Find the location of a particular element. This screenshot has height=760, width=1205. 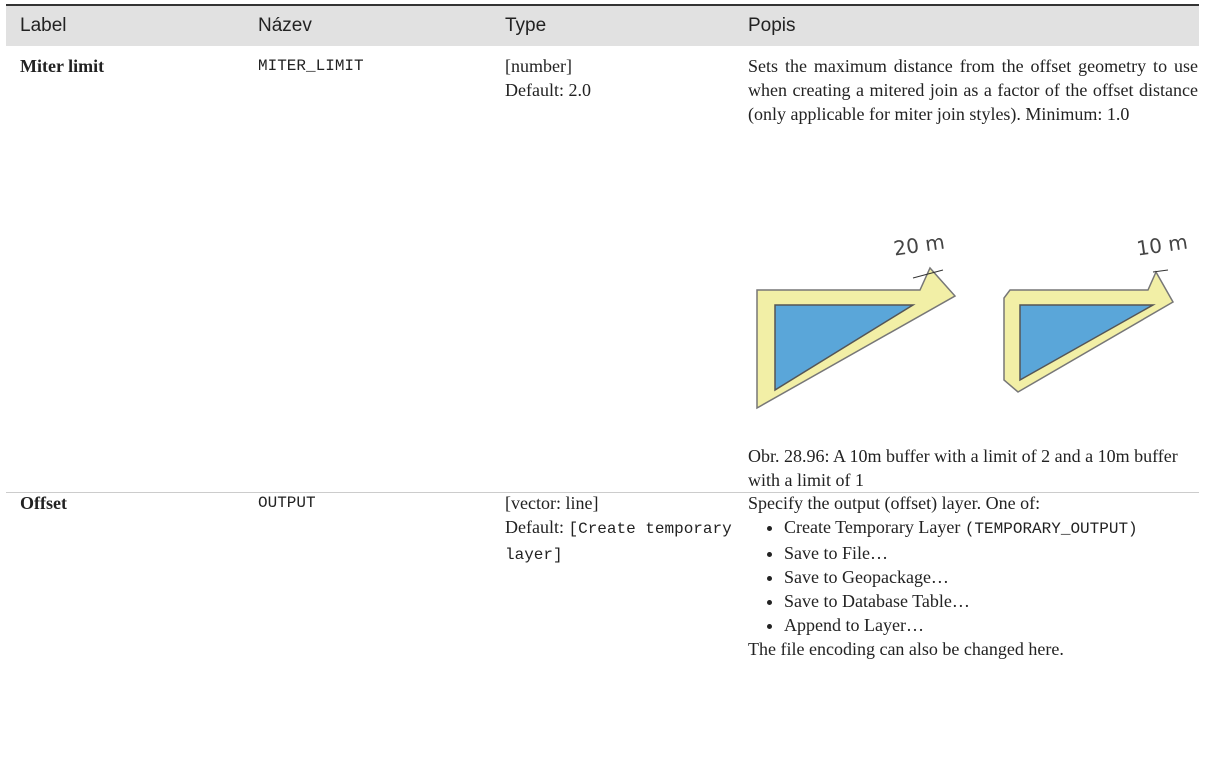

default-prefix: Default: is located at coordinates (534, 527).